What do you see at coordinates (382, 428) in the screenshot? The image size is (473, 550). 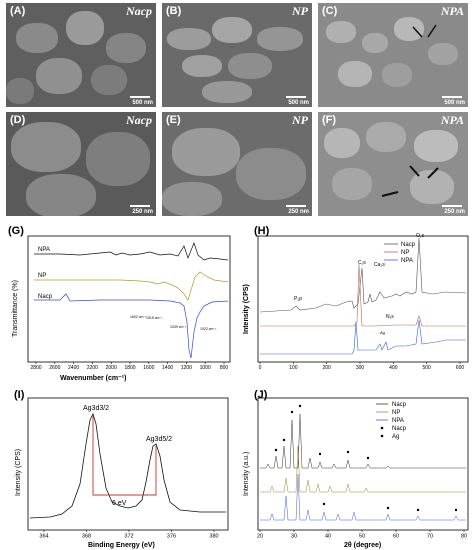 I see `legend-marker-nacp` at bounding box center [382, 428].